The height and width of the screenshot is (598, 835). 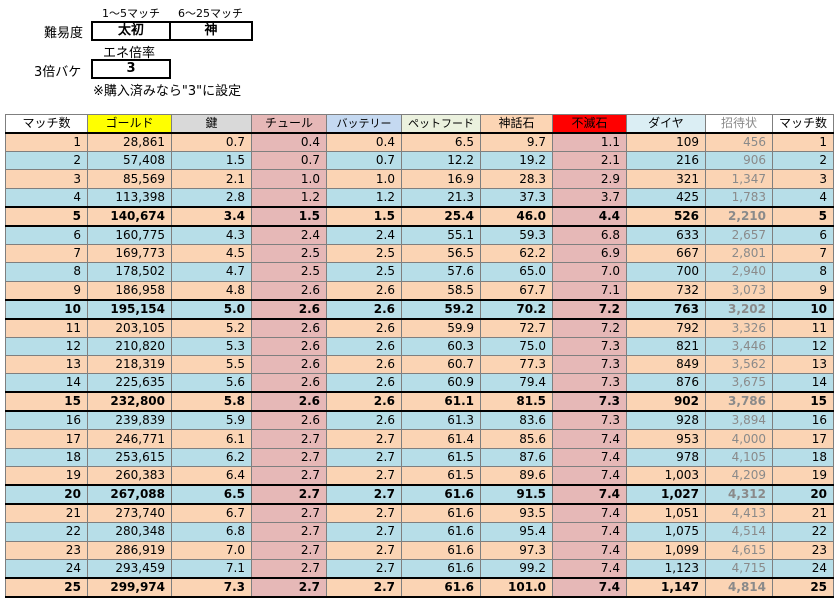 I want to click on cell-match-count-right: 17, so click(x=803, y=439).